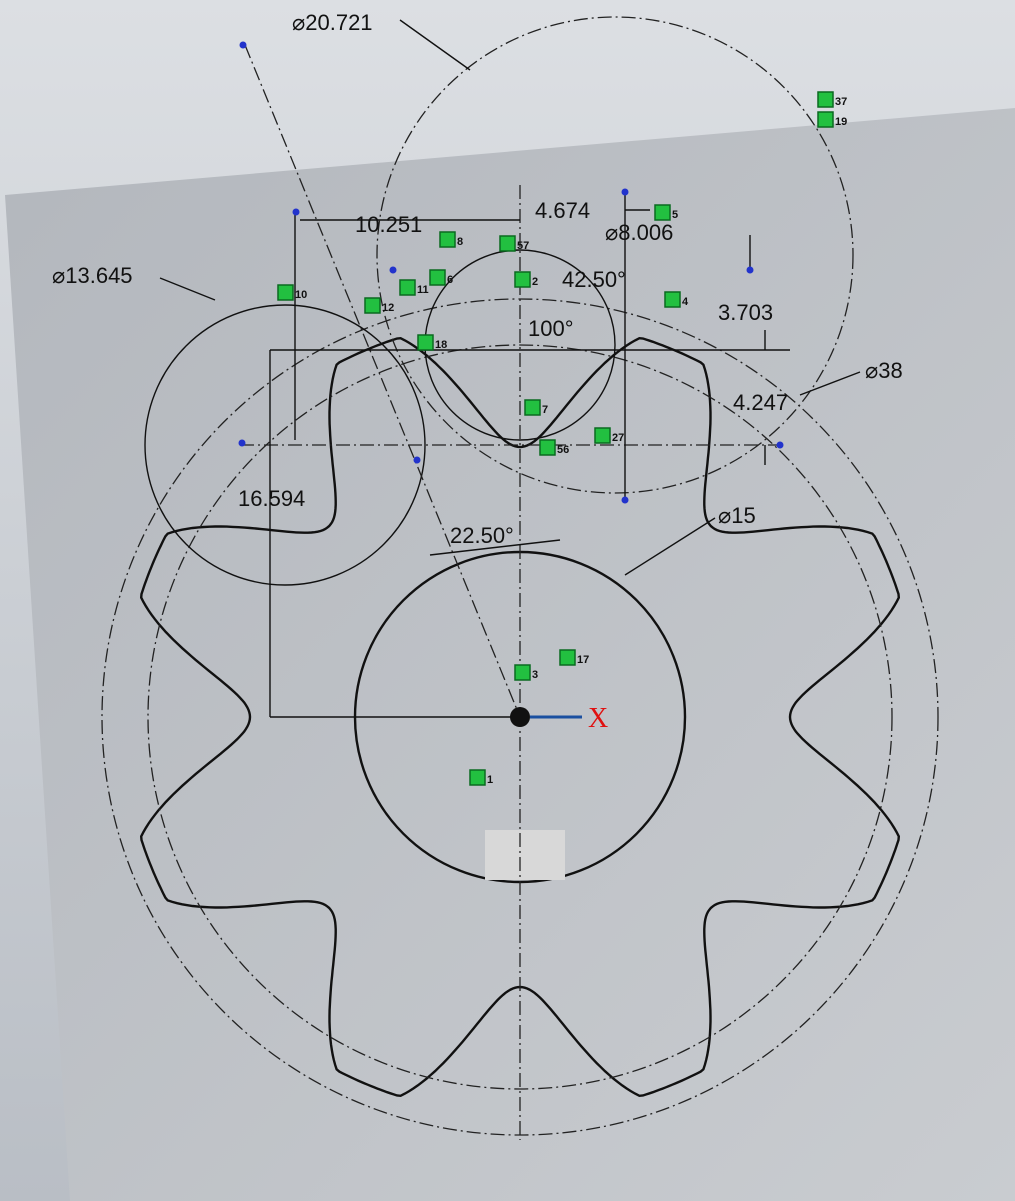 Image resolution: width=1015 pixels, height=1201 pixels. Describe the element at coordinates (583, 660) in the screenshot. I see `relation-label: 17` at that location.